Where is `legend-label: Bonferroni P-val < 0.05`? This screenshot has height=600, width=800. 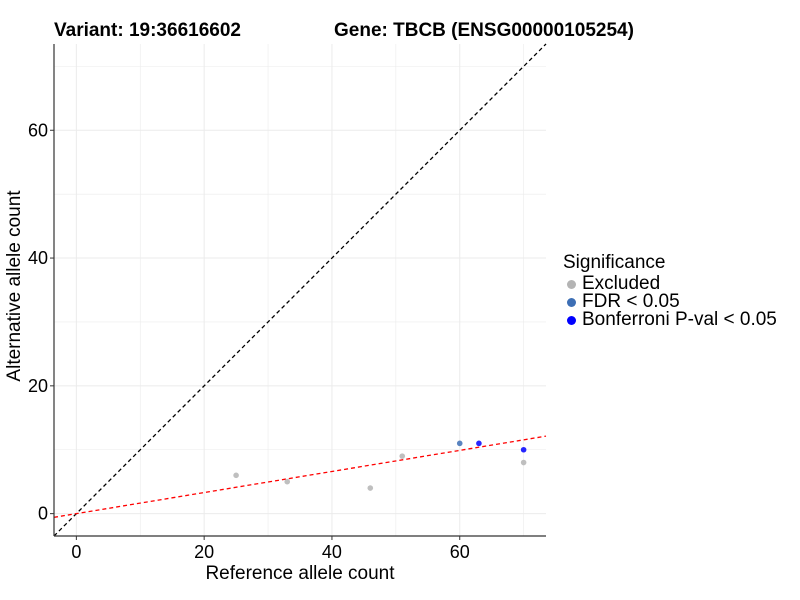 legend-label: Bonferroni P-val < 0.05 is located at coordinates (679, 319).